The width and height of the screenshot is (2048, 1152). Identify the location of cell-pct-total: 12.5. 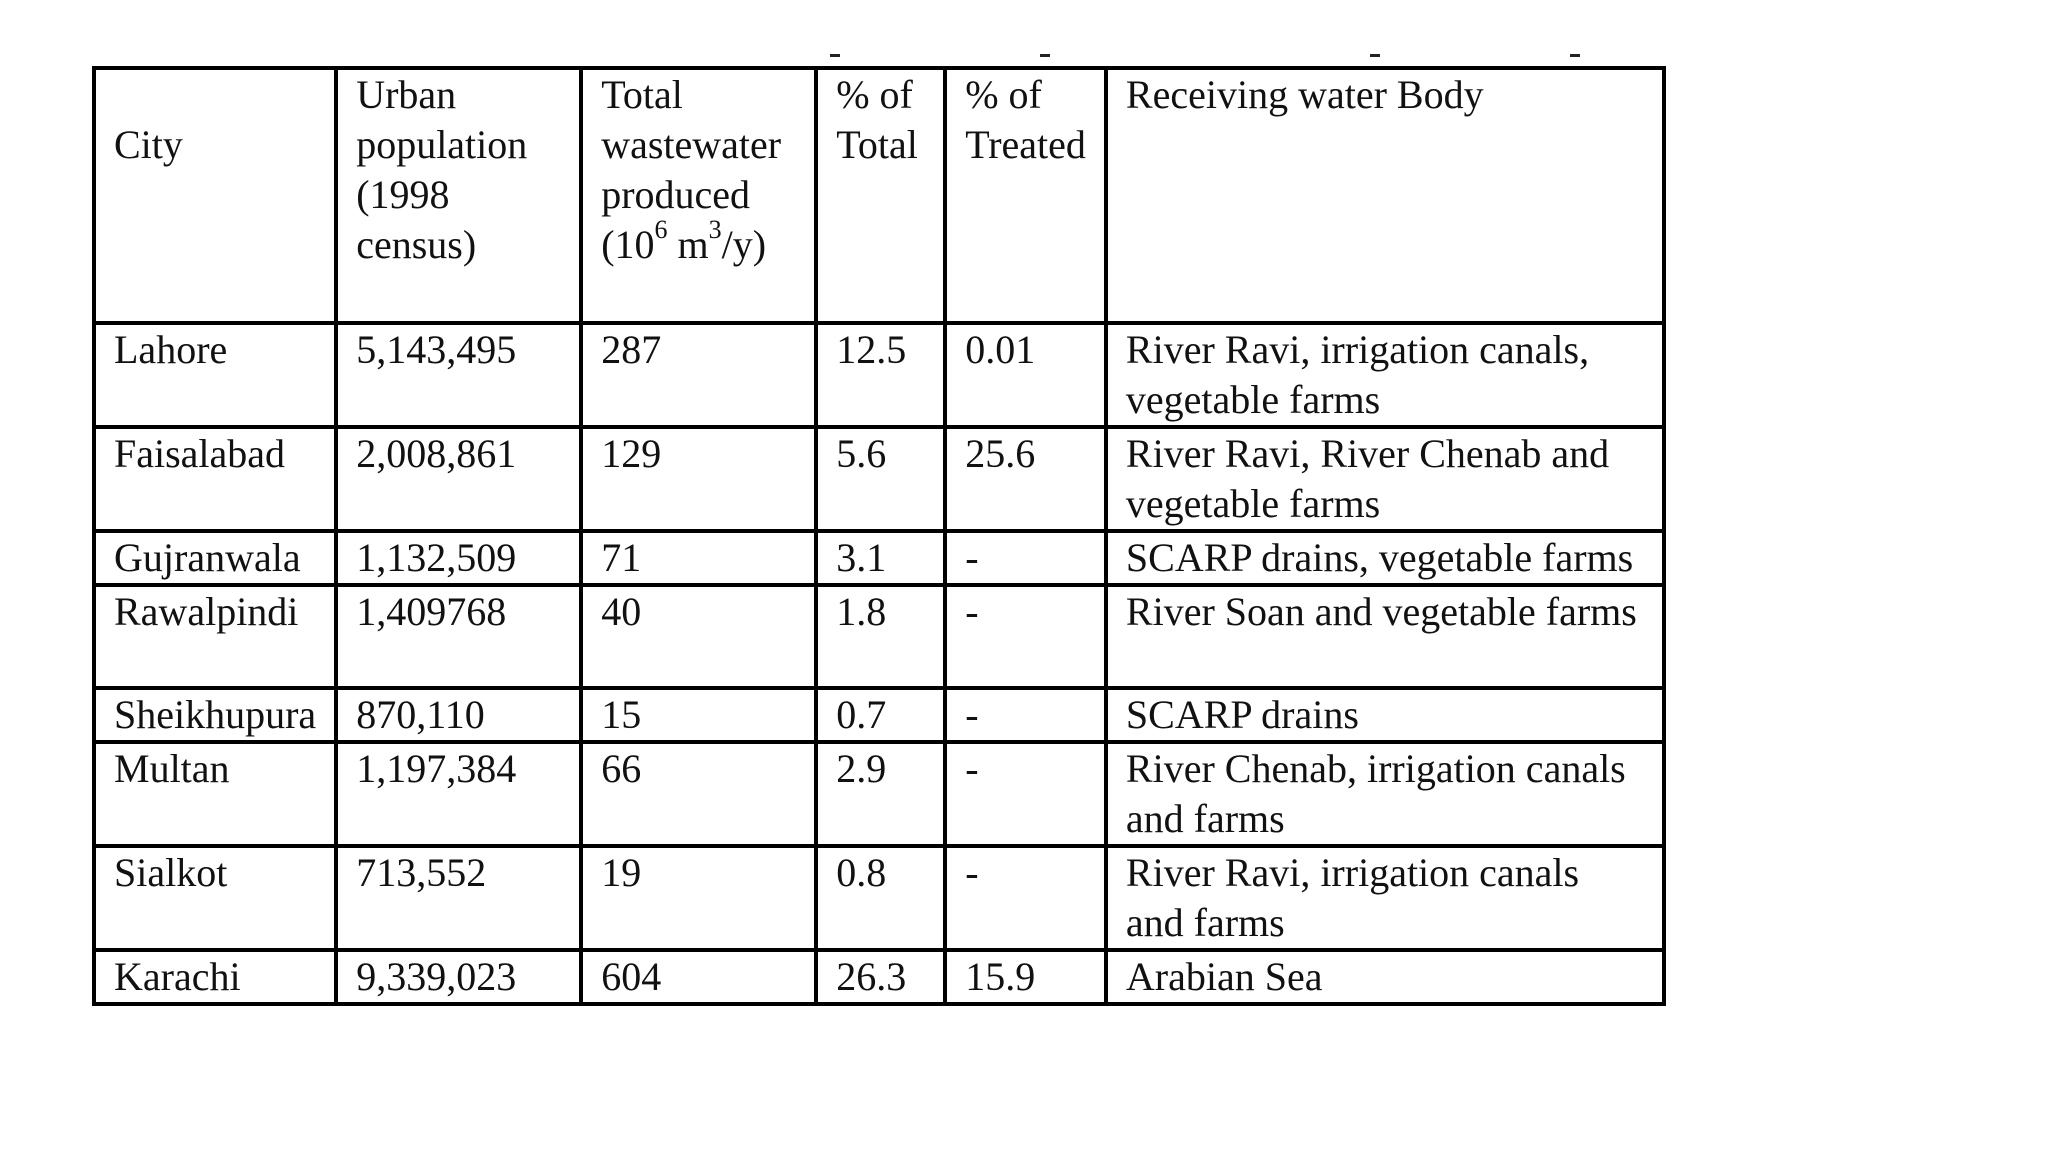
(881, 375).